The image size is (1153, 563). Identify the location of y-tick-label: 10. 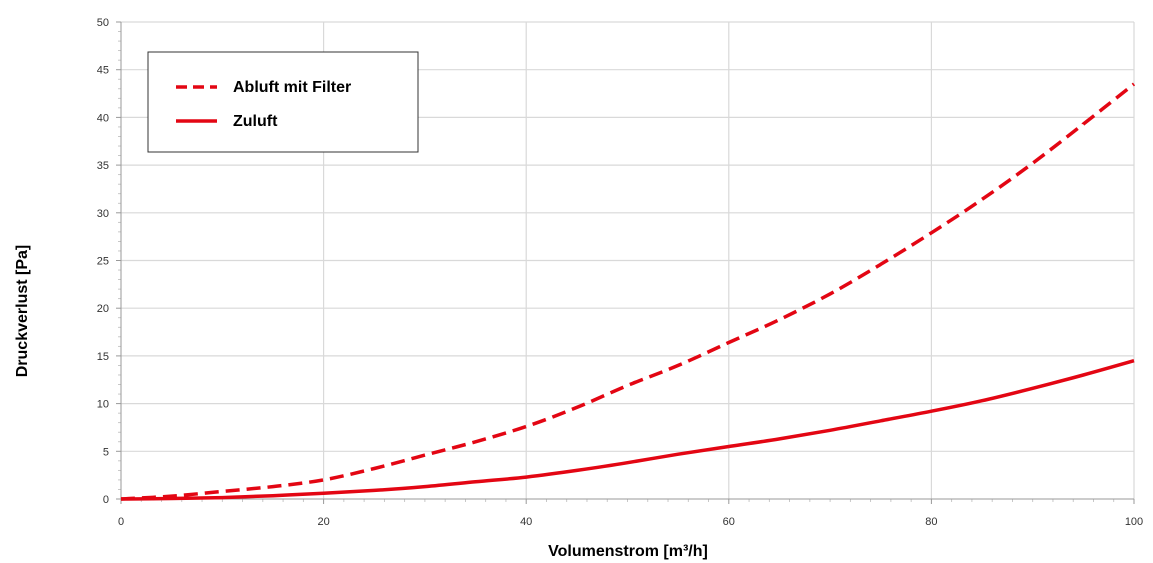
(103, 405).